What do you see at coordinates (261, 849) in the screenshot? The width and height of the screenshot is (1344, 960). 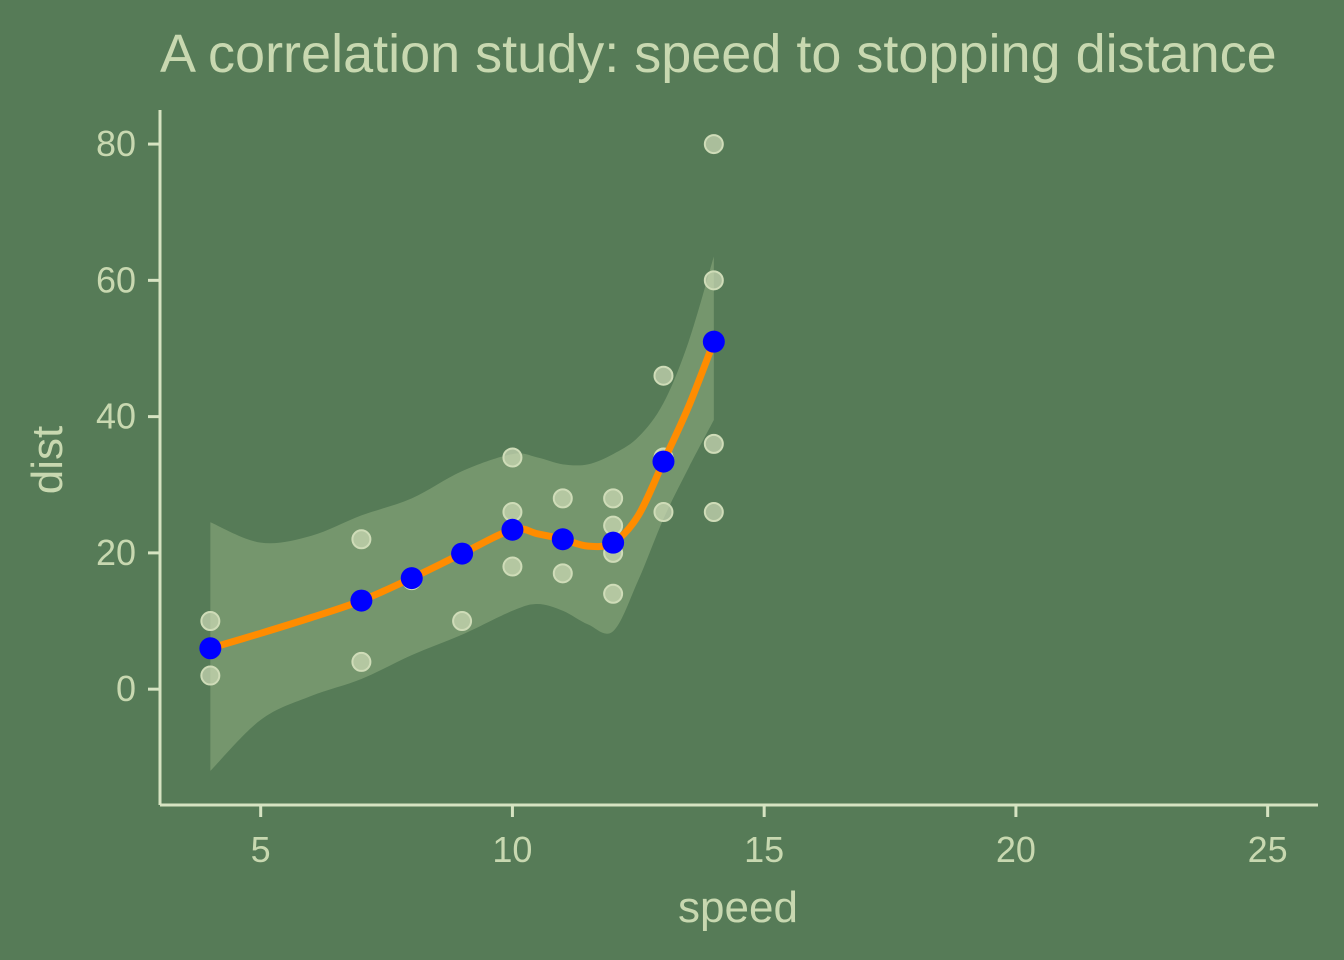 I see `x-tick-label: 5` at bounding box center [261, 849].